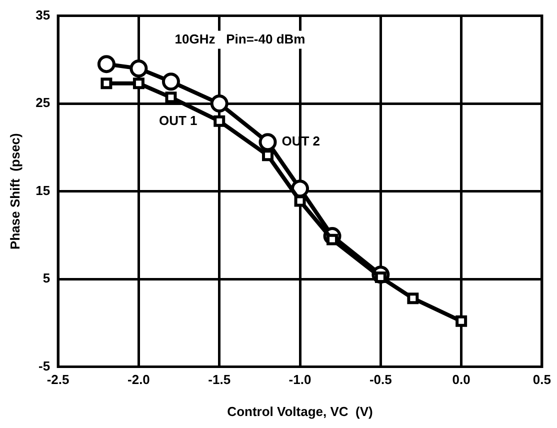 The image size is (557, 428). Describe the element at coordinates (240, 38) in the screenshot. I see `annotation: 10GHz Pin=-40 dBm` at that location.